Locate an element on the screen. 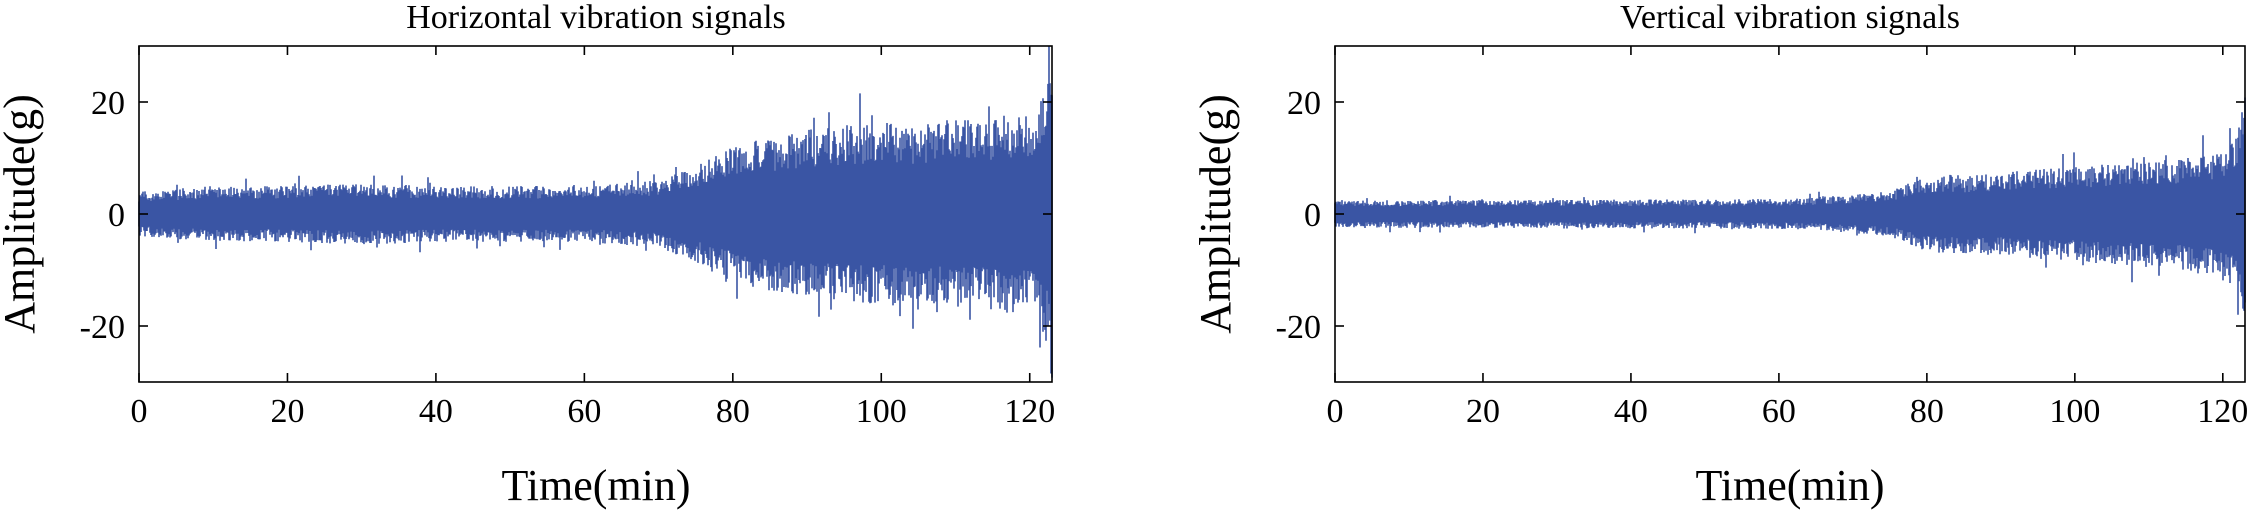 This screenshot has width=2250, height=512. chart-title: Vertical vibration signals is located at coordinates (1790, 18).